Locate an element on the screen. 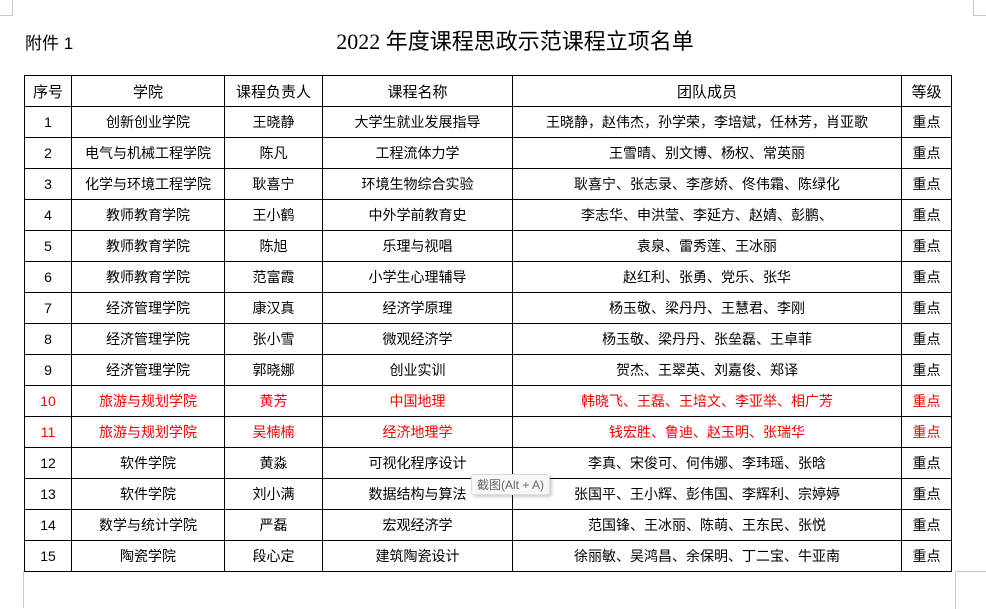  cell-no: 10 is located at coordinates (48, 401).